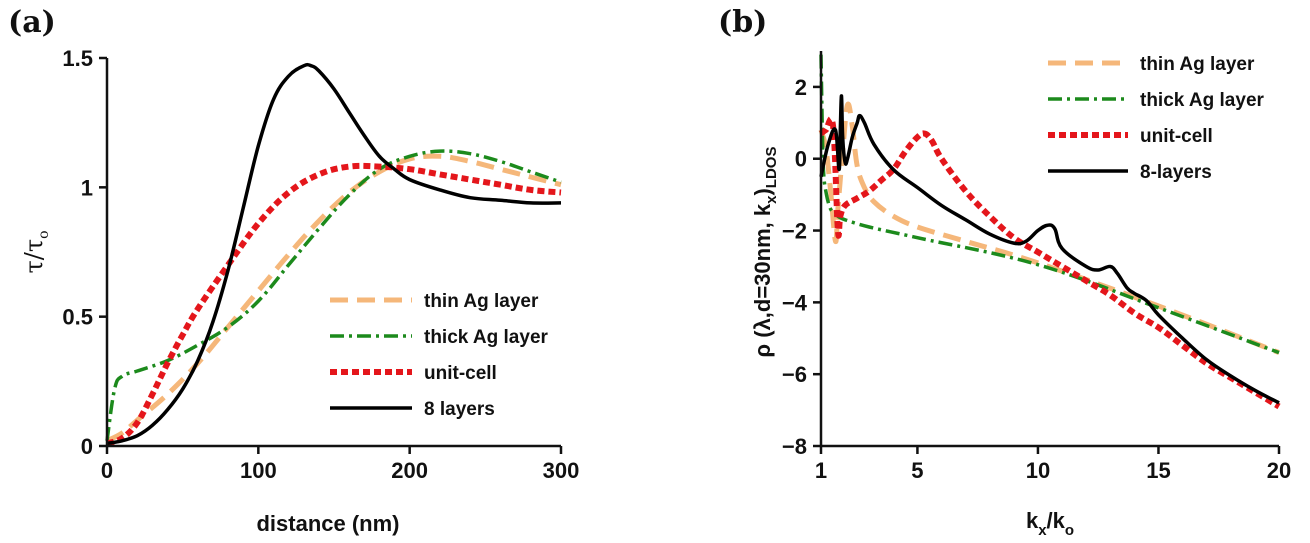  I want to click on panel-b-xlabel: kx/ko, so click(1050, 523).